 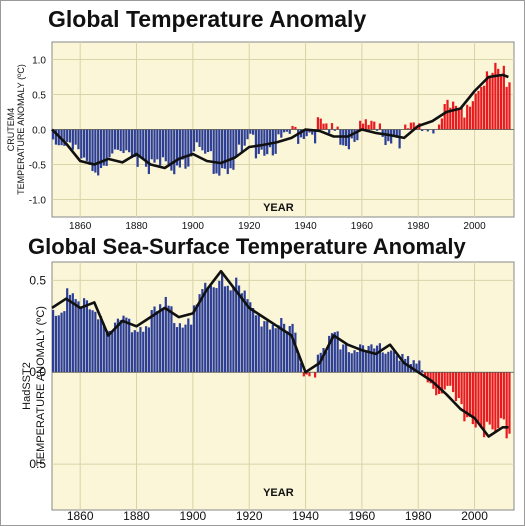 I want to click on x-tick-label: 1940, so click(x=305, y=226).